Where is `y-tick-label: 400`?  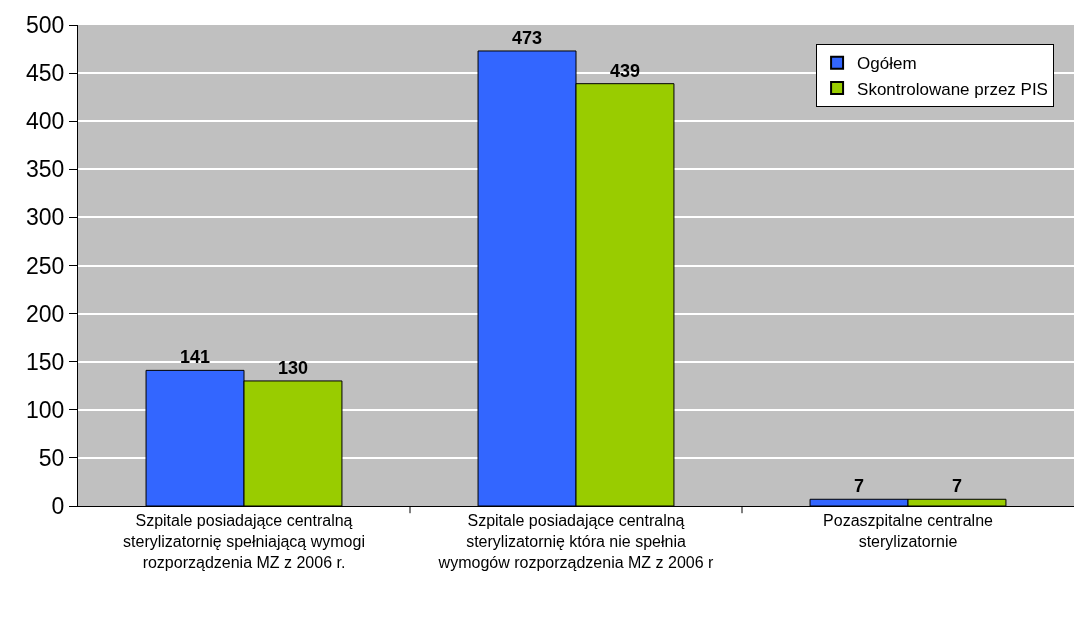 y-tick-label: 400 is located at coordinates (45, 121).